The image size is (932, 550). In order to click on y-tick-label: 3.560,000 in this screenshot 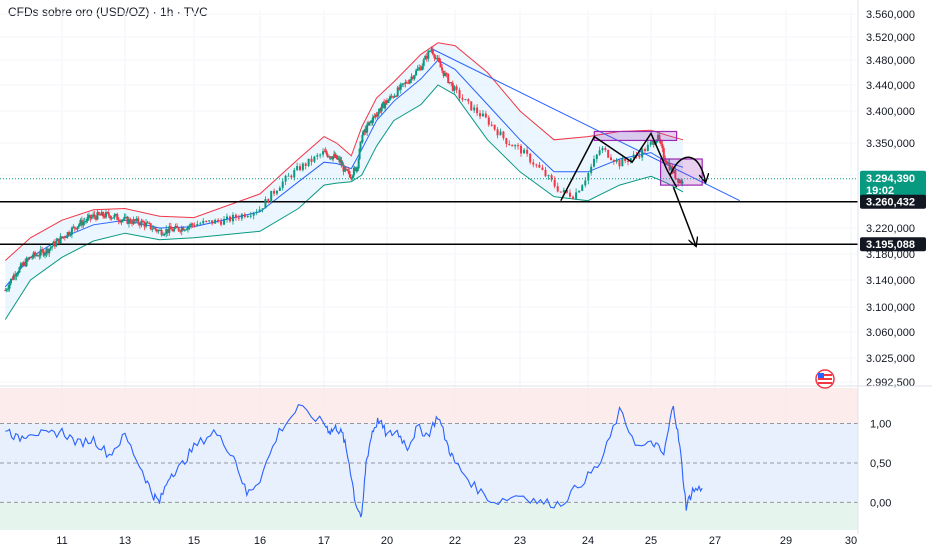, I will do `click(890, 15)`.